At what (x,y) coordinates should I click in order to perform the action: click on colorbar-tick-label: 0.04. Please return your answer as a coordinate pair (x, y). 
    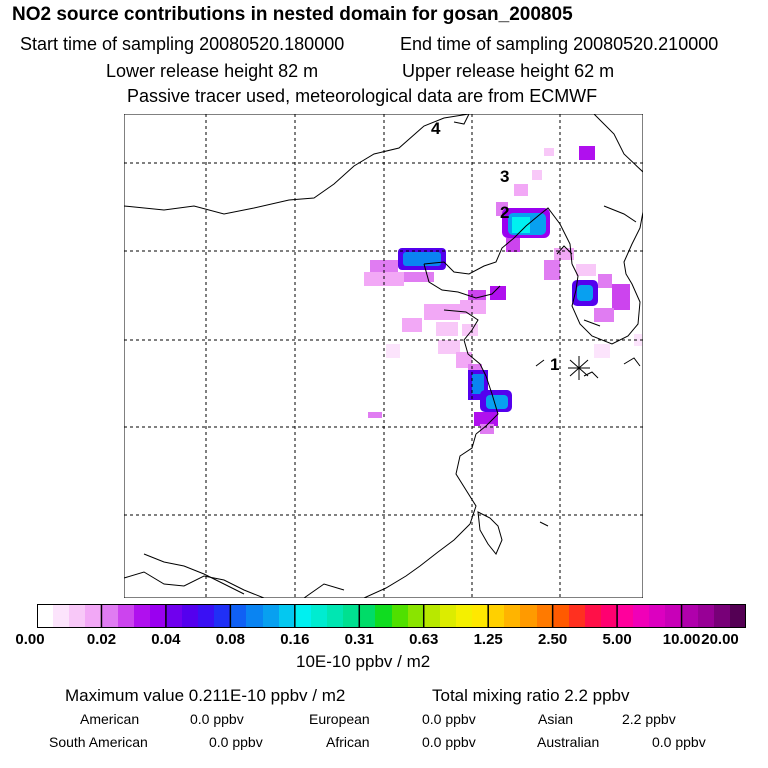
    Looking at the image, I should click on (166, 639).